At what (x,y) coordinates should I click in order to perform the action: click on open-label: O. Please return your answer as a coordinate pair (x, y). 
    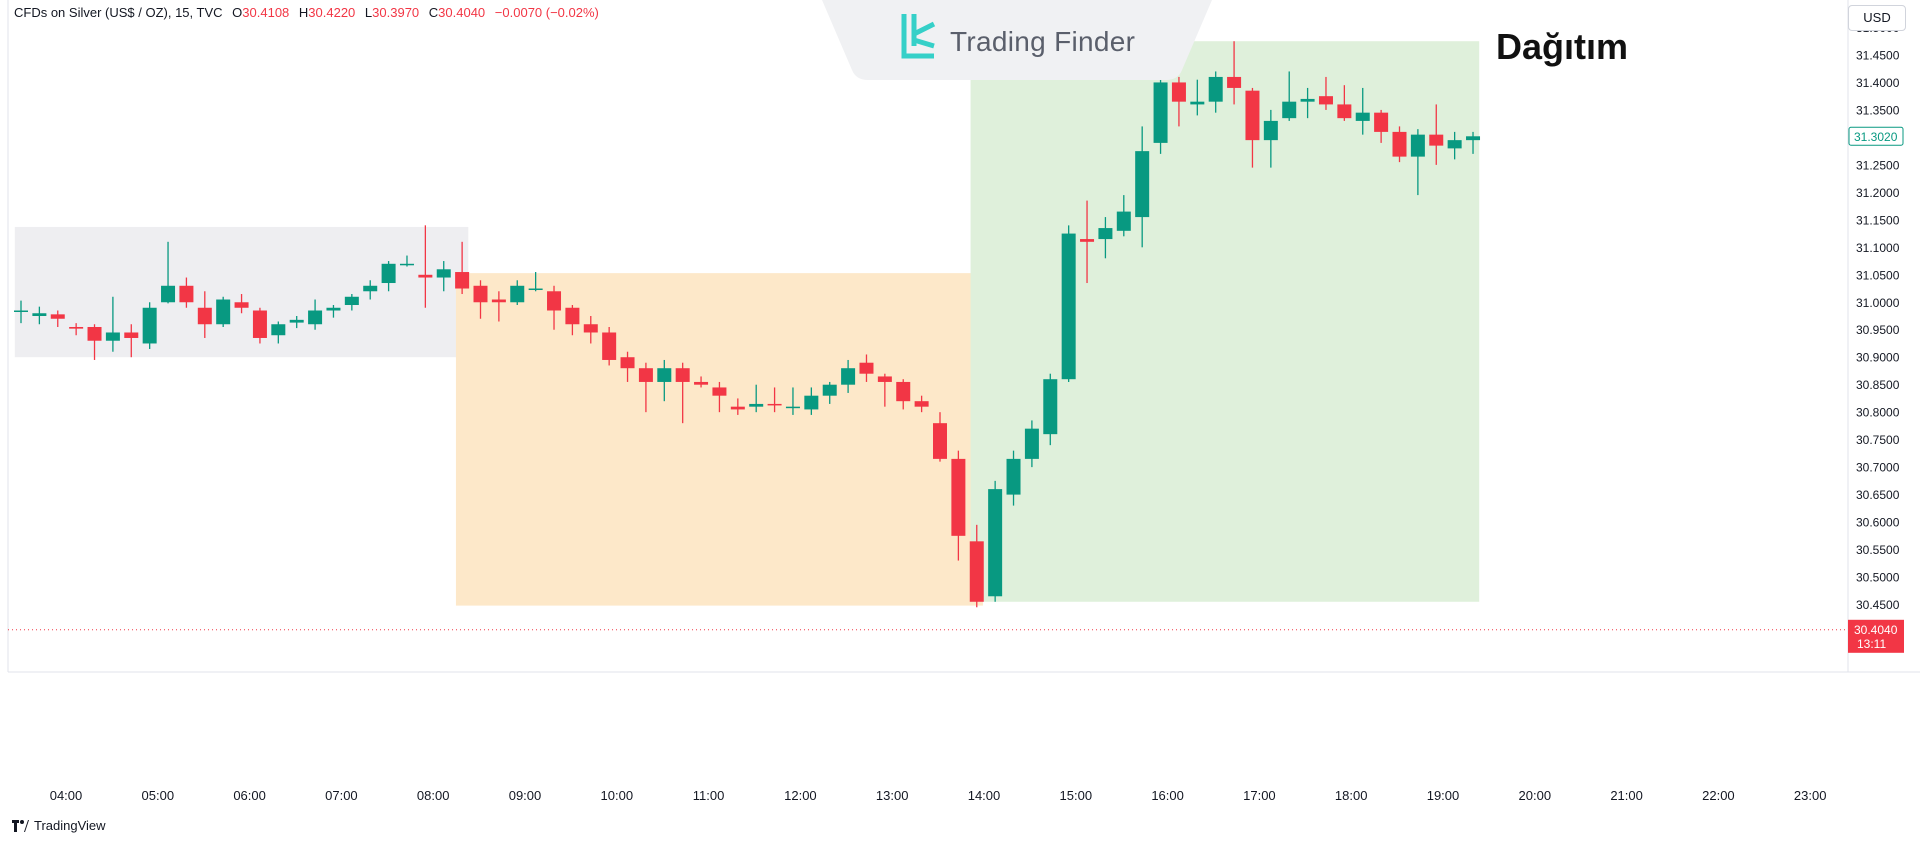
    Looking at the image, I should click on (237, 12).